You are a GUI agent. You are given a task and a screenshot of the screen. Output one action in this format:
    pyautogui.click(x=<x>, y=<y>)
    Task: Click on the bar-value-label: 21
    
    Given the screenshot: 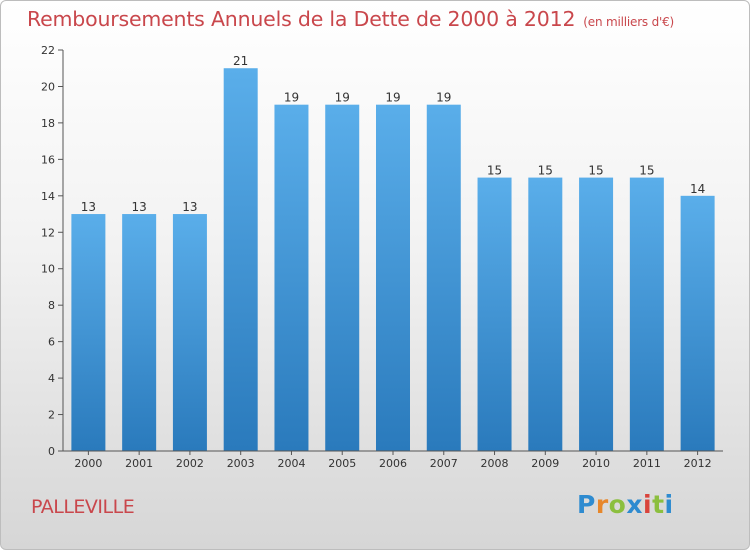 What is the action you would take?
    pyautogui.click(x=240, y=61)
    